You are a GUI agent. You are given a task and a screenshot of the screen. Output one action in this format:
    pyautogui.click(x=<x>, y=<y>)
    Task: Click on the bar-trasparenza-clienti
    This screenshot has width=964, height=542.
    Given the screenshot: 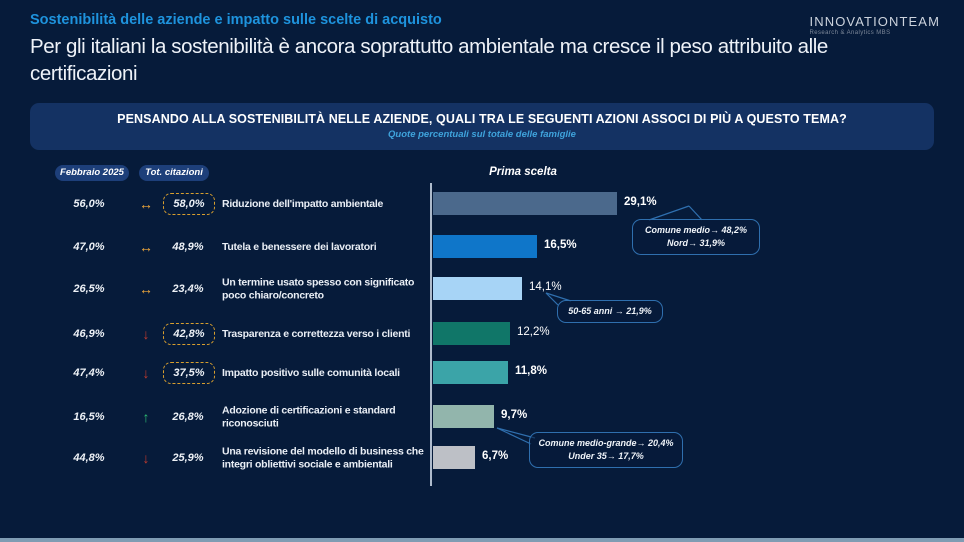 What is the action you would take?
    pyautogui.click(x=471, y=333)
    